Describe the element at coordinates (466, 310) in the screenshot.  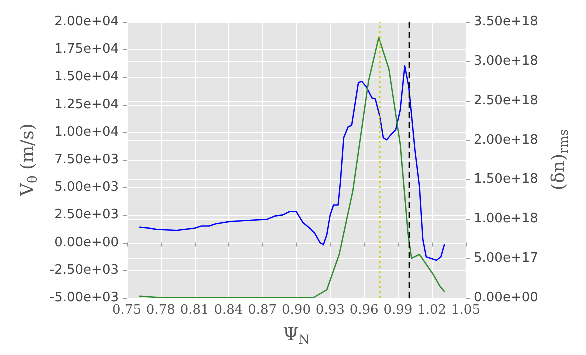
I see `x-tick-label: 1.05` at that location.